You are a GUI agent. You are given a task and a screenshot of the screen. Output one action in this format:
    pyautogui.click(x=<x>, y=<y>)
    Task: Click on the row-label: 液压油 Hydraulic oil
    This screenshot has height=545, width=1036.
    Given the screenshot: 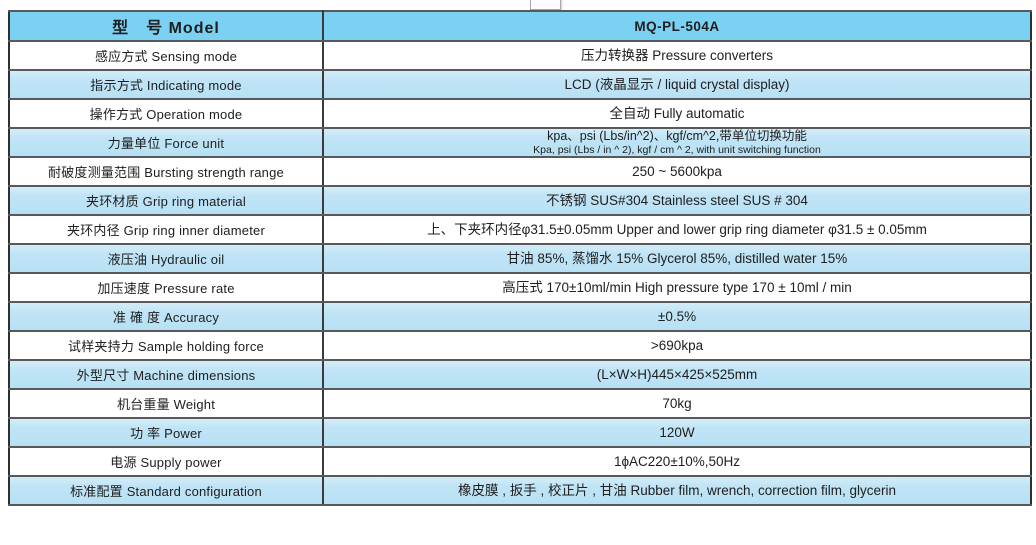 What is the action you would take?
    pyautogui.click(x=166, y=259)
    